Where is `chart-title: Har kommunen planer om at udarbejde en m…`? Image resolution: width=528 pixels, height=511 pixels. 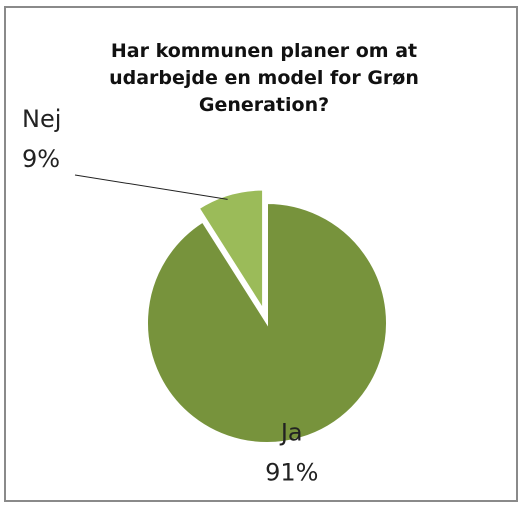 chart-title: Har kommunen planer om at udarbejde en m… is located at coordinates (264, 78).